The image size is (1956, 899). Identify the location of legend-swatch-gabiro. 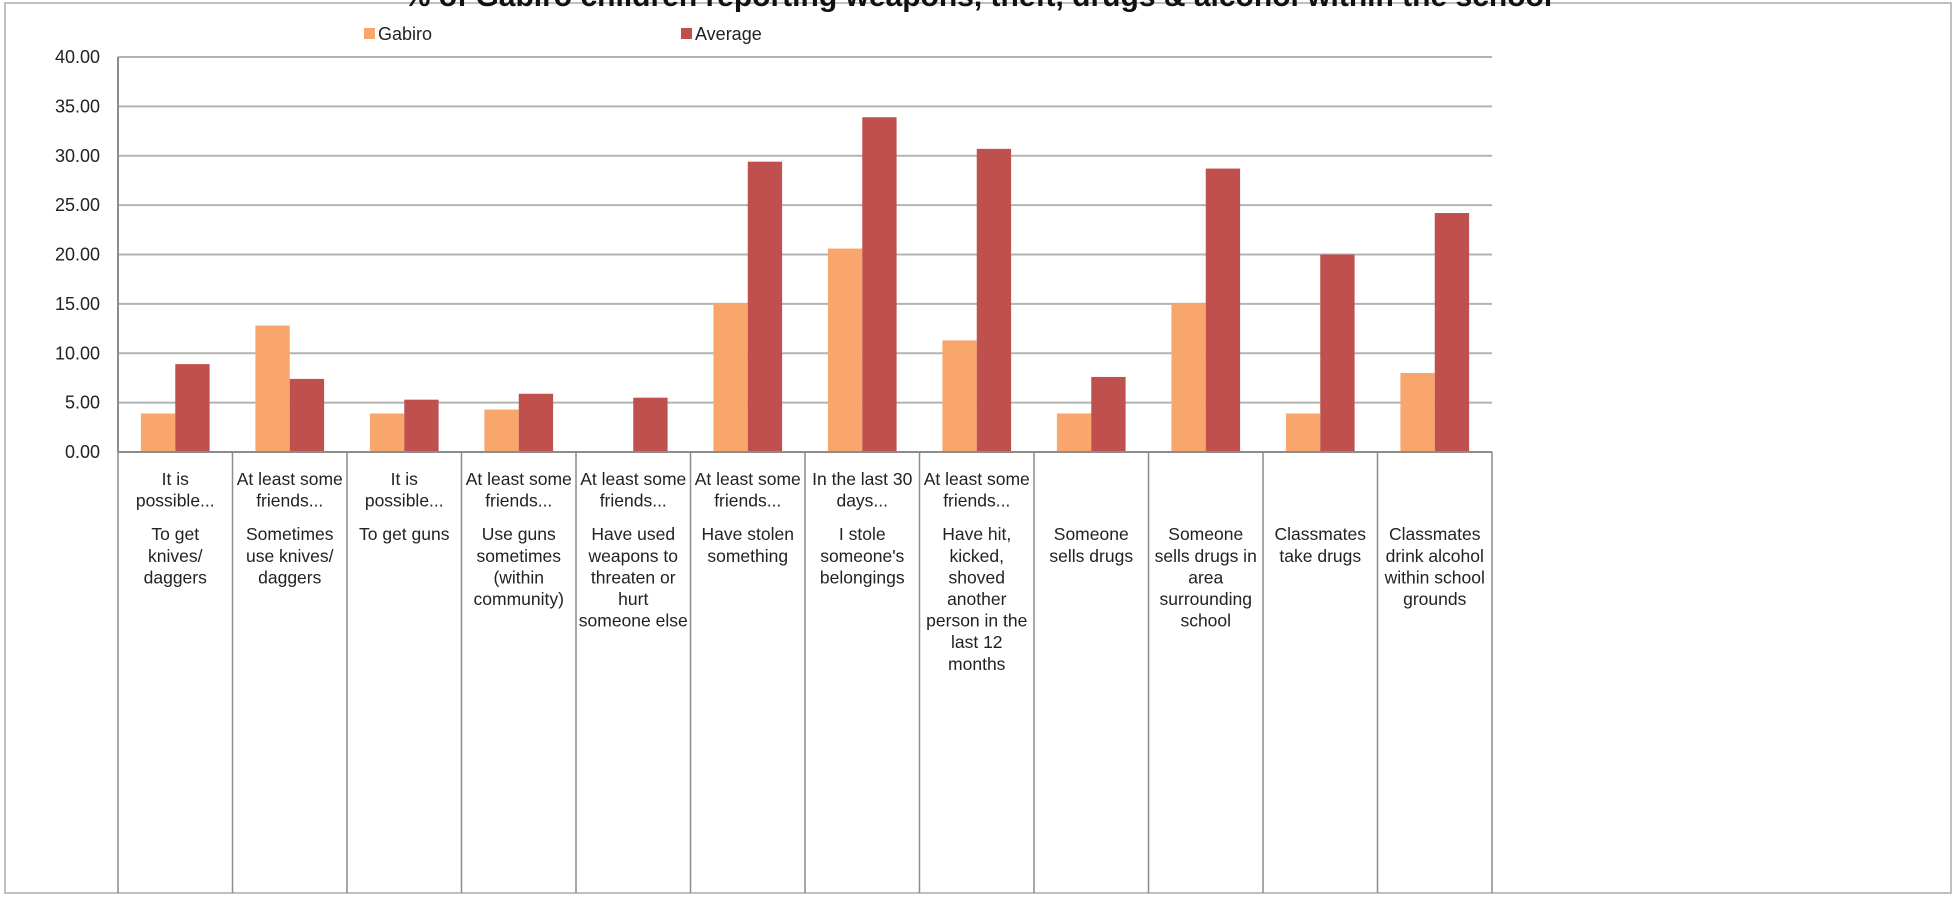
(369, 33).